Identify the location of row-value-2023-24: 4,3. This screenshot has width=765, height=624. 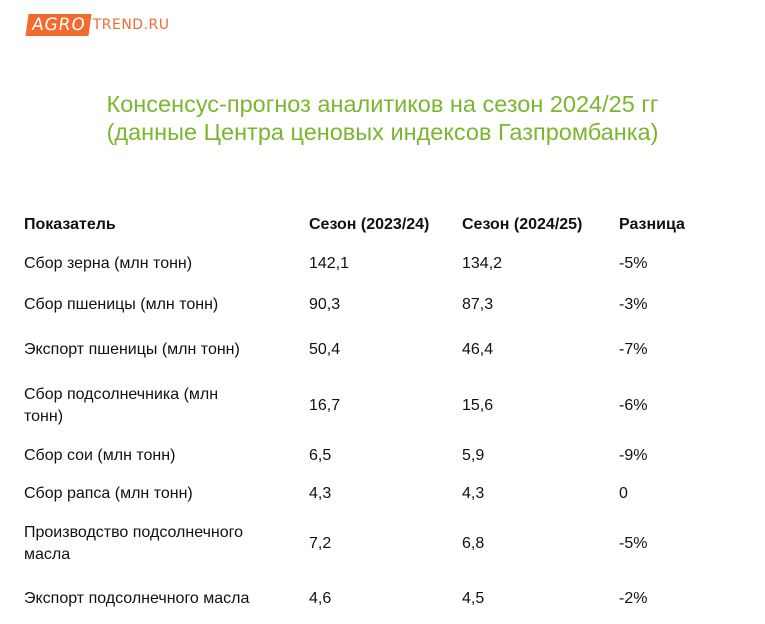
(320, 493).